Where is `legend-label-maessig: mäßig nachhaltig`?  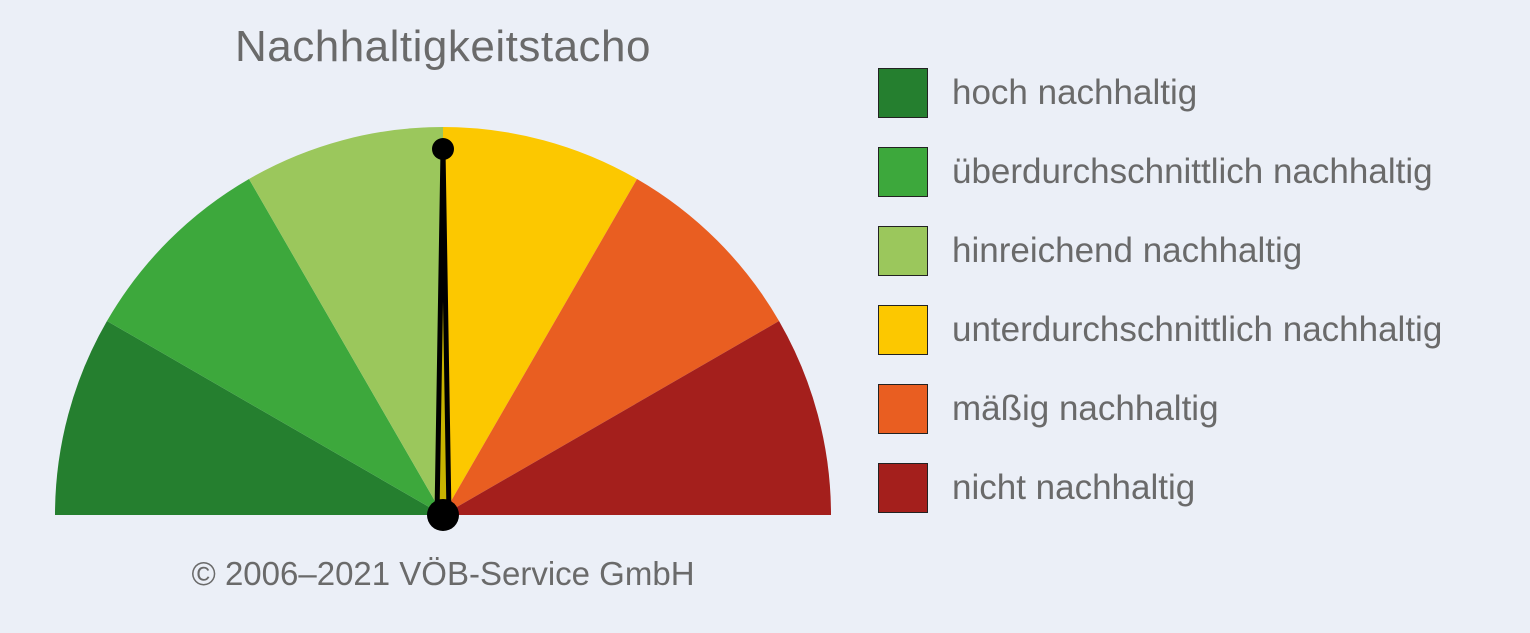 legend-label-maessig: mäßig nachhaltig is located at coordinates (1085, 408).